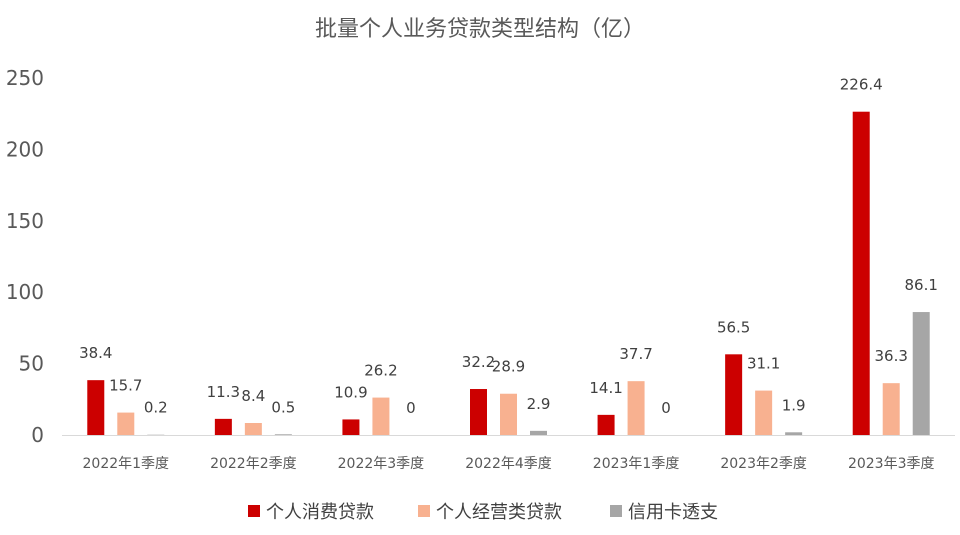 Image resolution: width=960 pixels, height=535 pixels. What do you see at coordinates (37, 435) in the screenshot?
I see `y-tick-label: 0` at bounding box center [37, 435].